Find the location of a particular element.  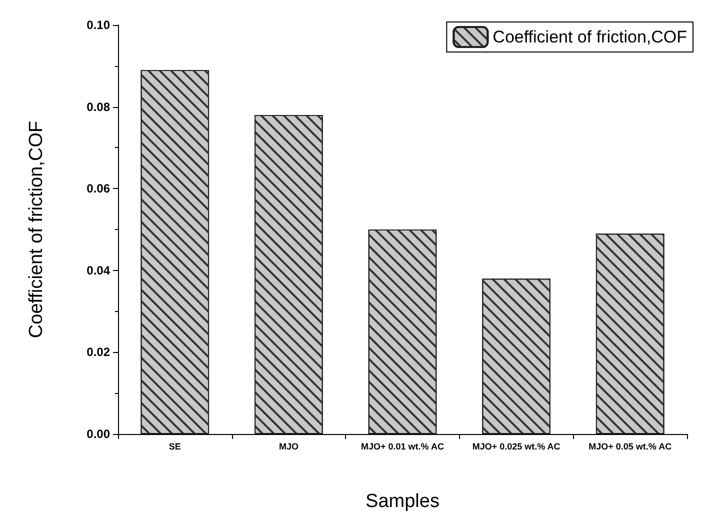

legend-label: Coefficient of friction,COF is located at coordinates (590, 37).